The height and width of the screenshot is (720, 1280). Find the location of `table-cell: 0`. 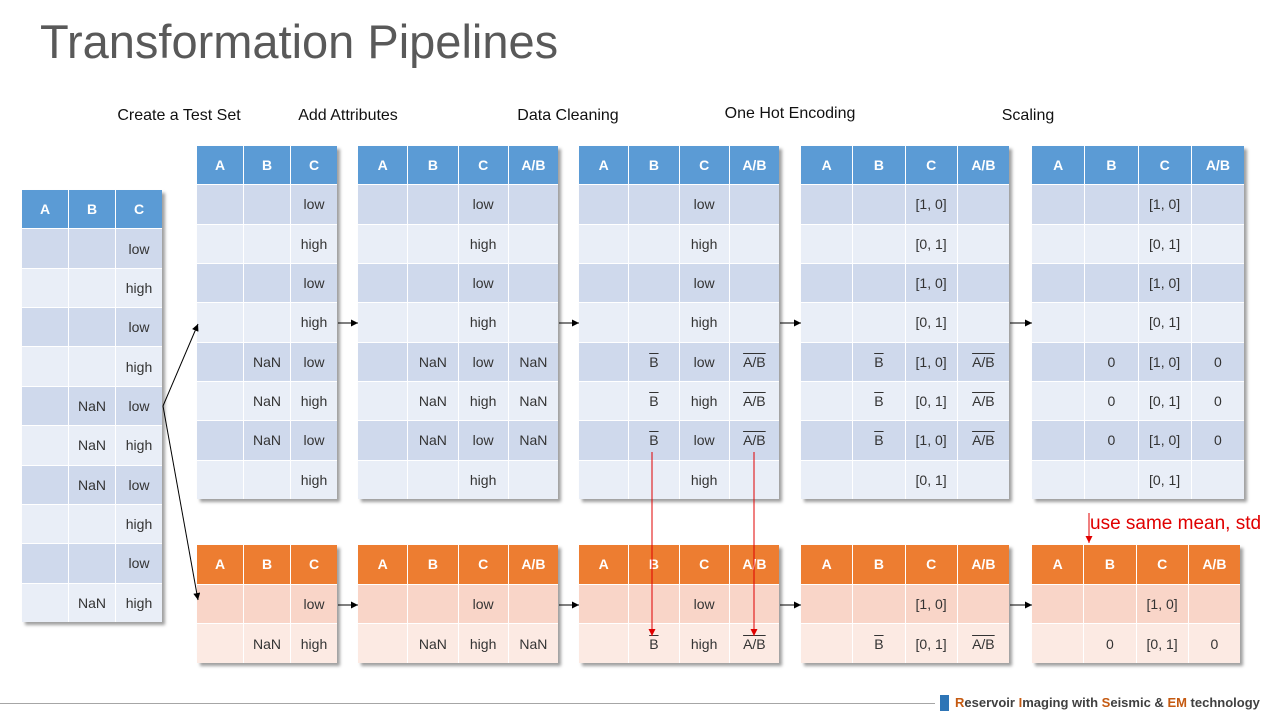

table-cell: 0 is located at coordinates (1217, 361).